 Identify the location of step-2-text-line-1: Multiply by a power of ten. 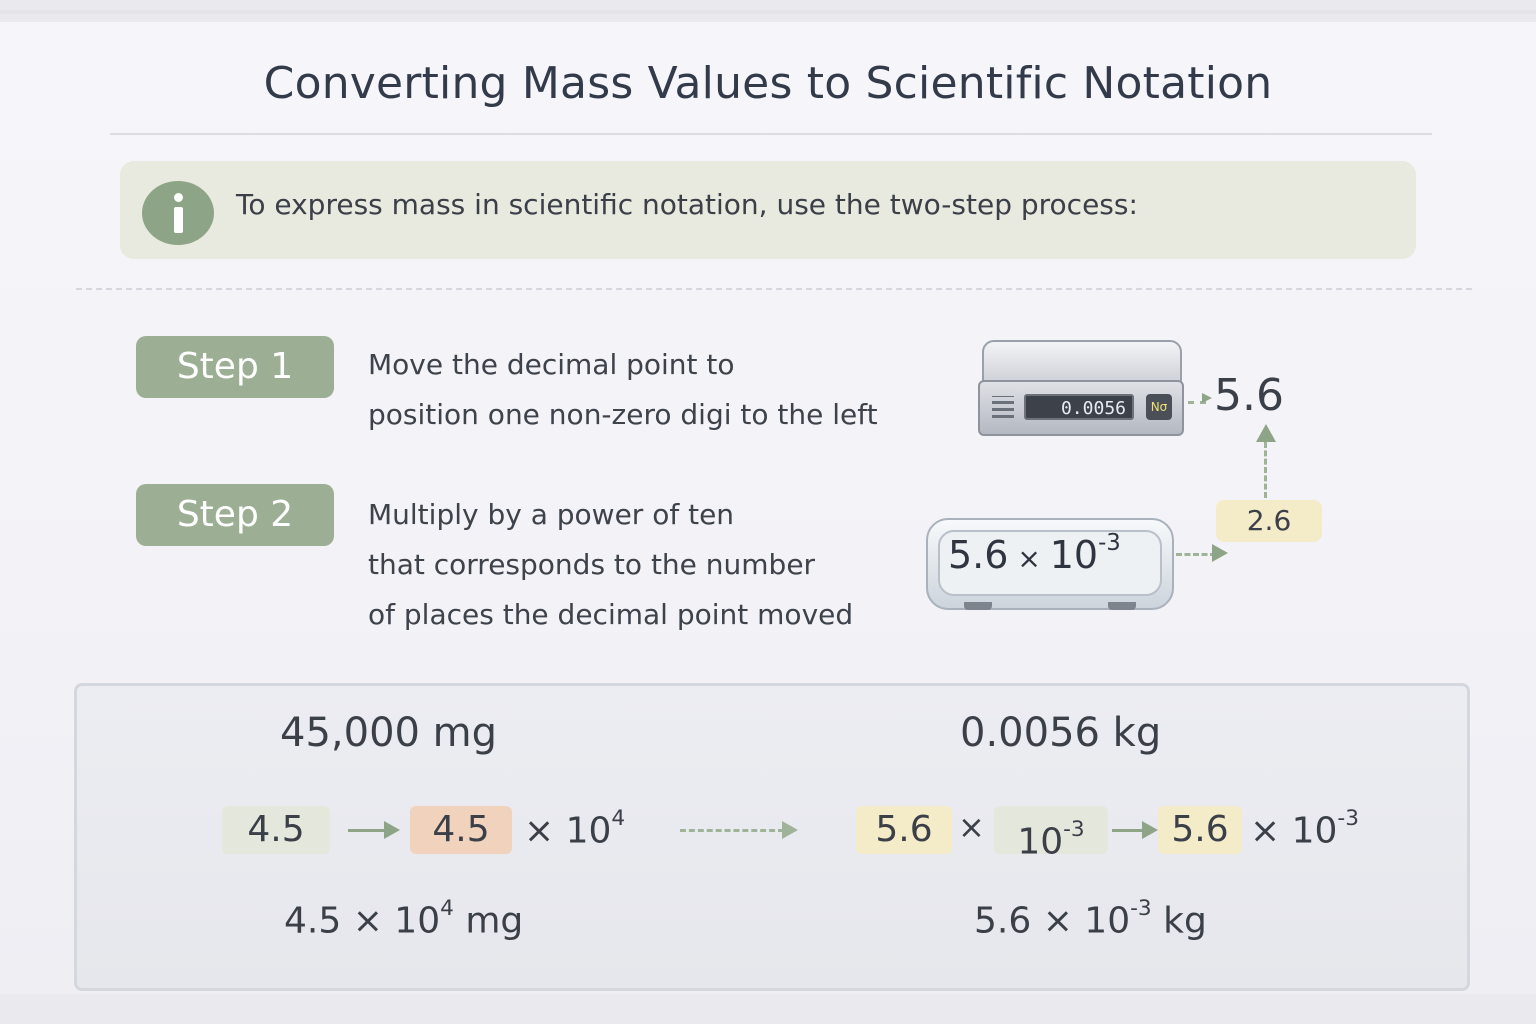
(551, 514).